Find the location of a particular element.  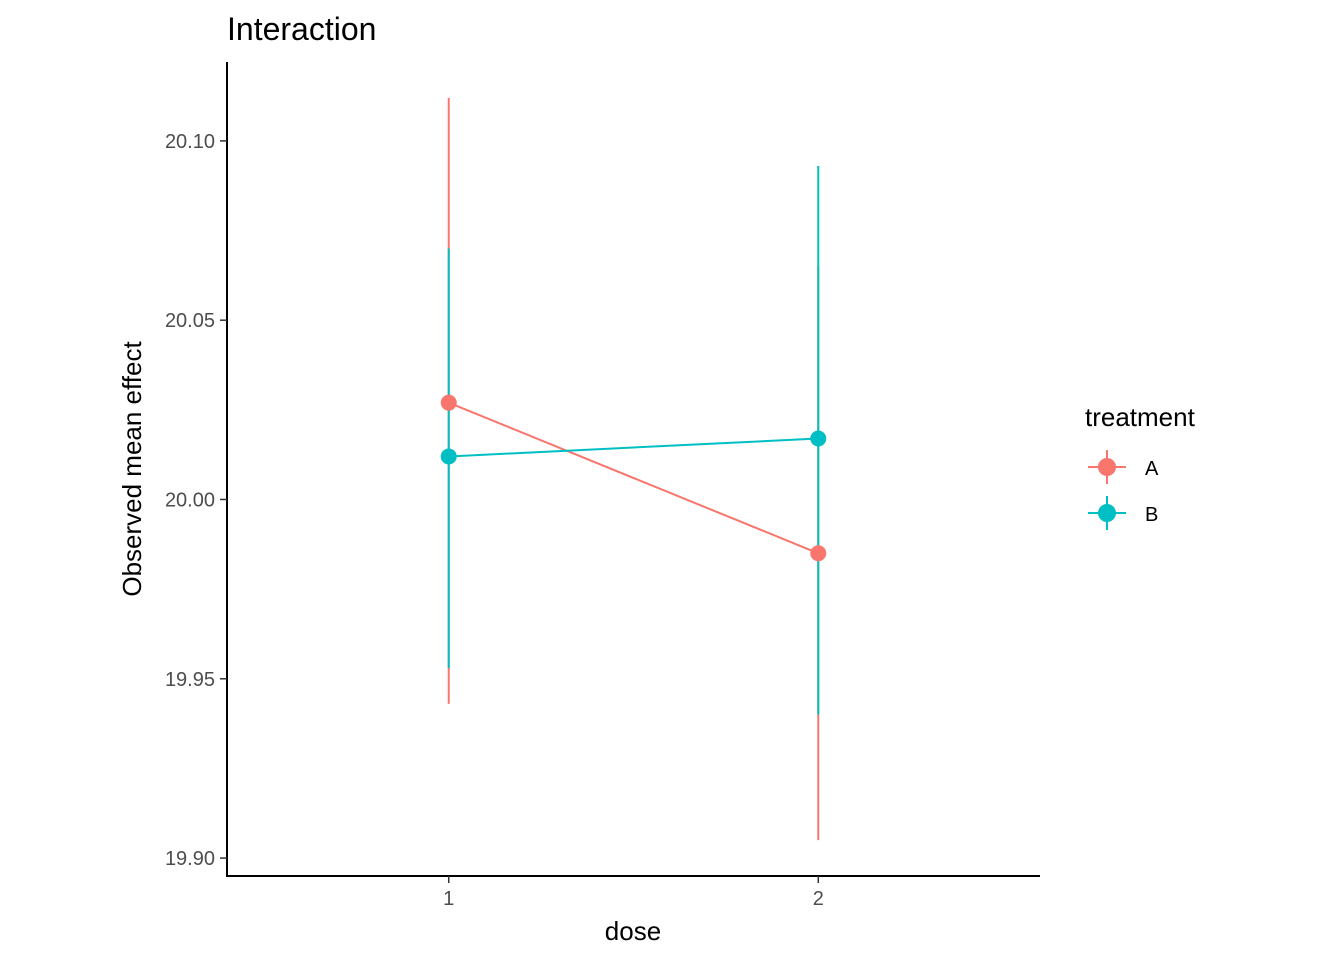

legend-label-a: A is located at coordinates (1152, 469).